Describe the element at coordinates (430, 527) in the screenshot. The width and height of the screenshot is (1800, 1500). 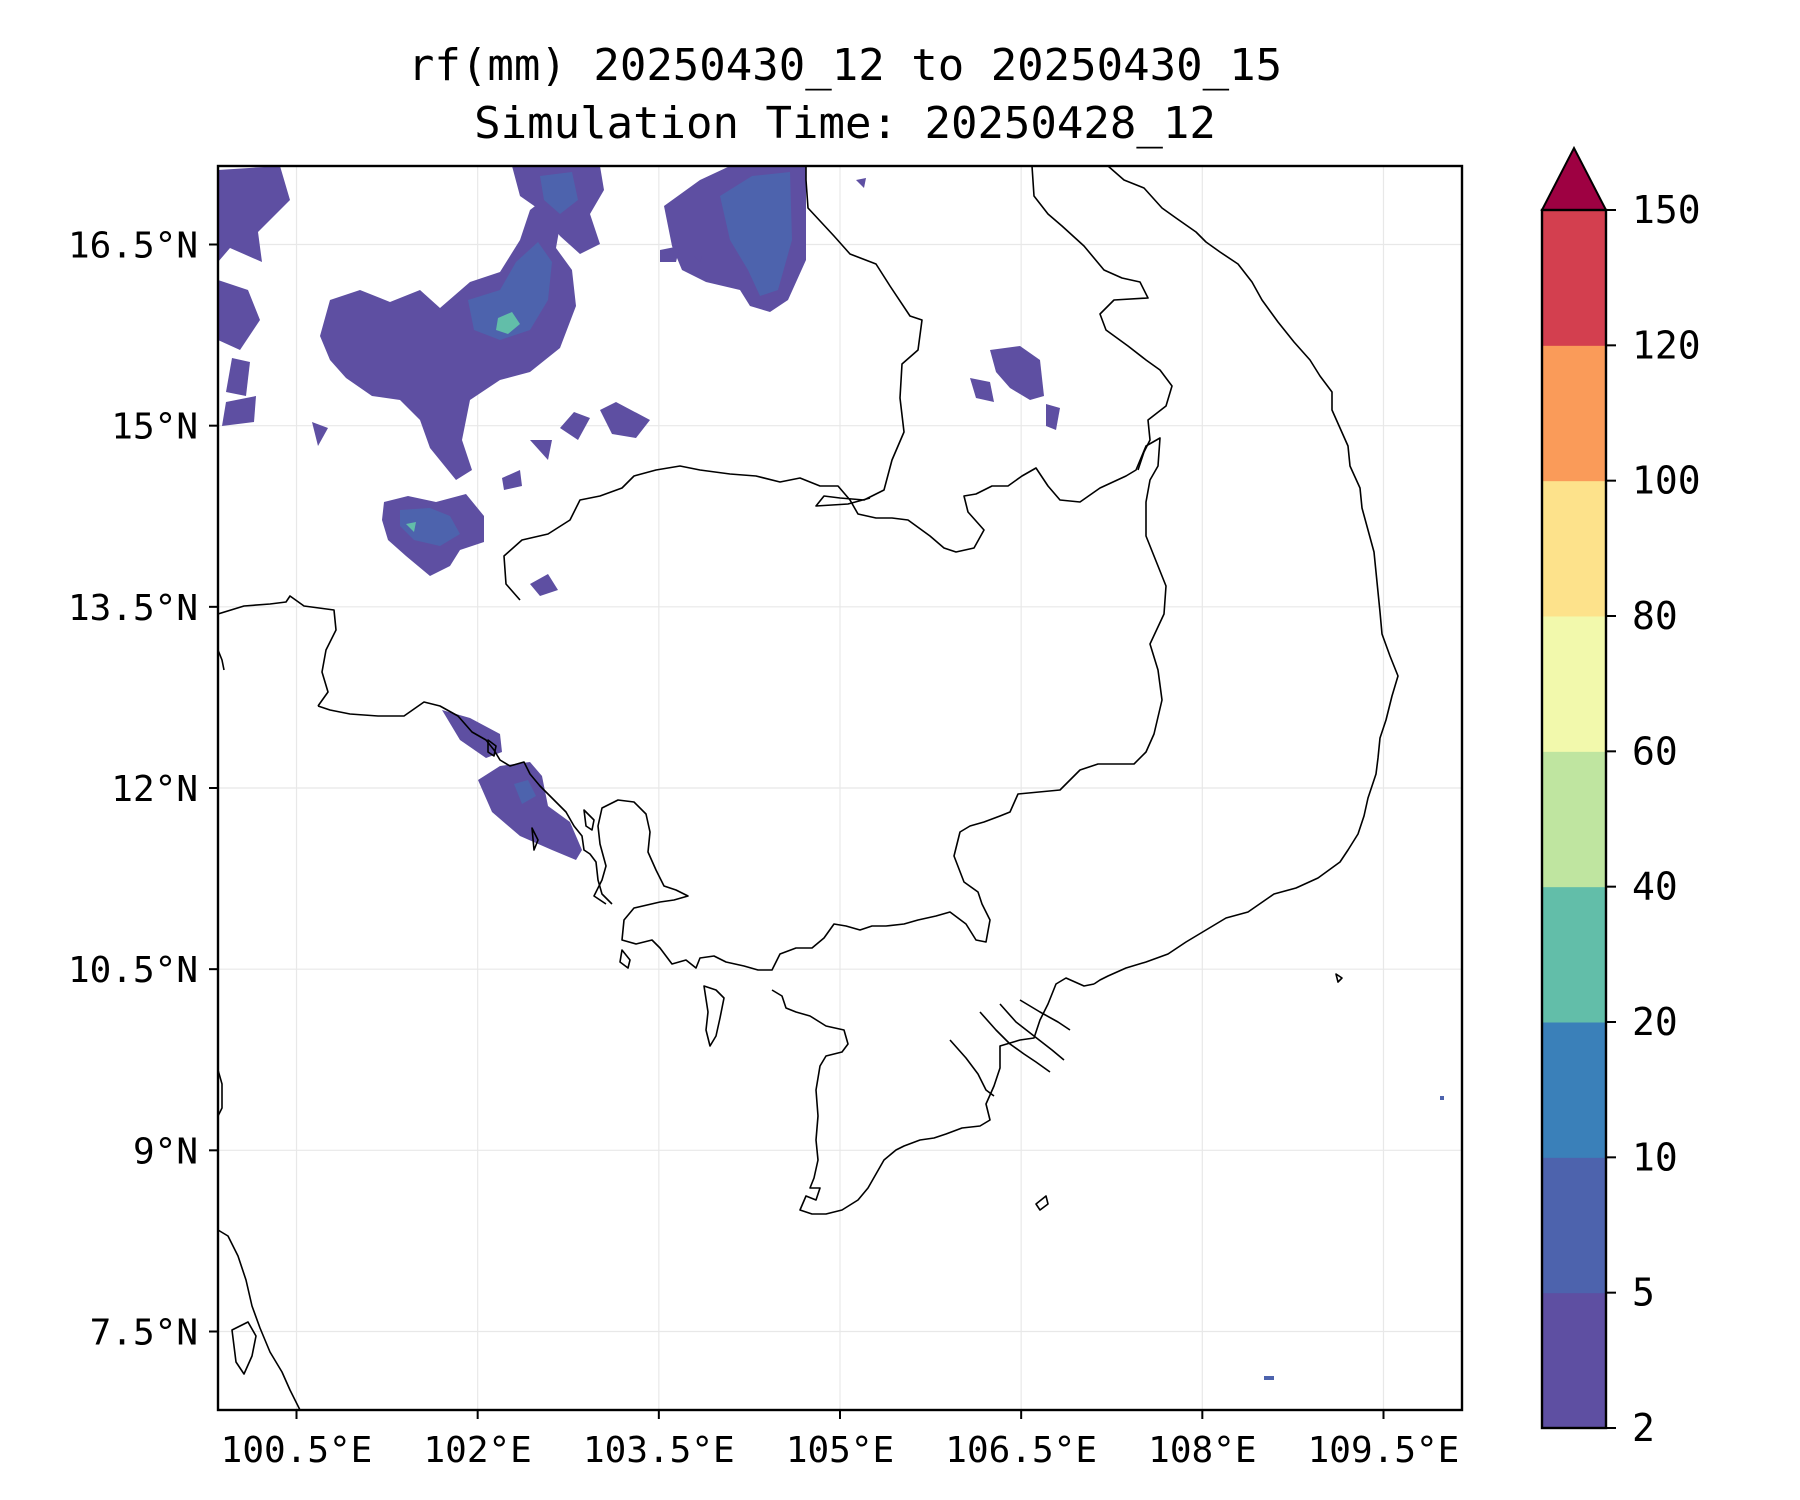
I see `rain-area-central-thailand-b` at that location.